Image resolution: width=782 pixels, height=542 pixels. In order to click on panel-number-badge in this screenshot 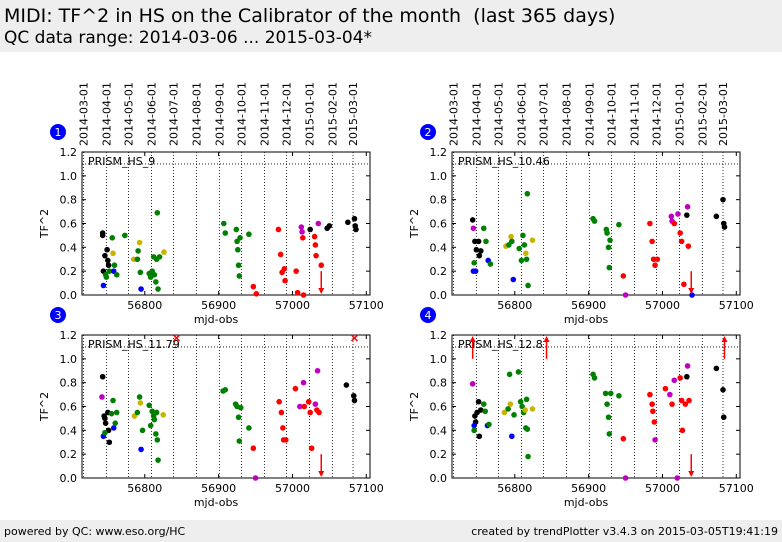, I will do `click(58, 315)`.